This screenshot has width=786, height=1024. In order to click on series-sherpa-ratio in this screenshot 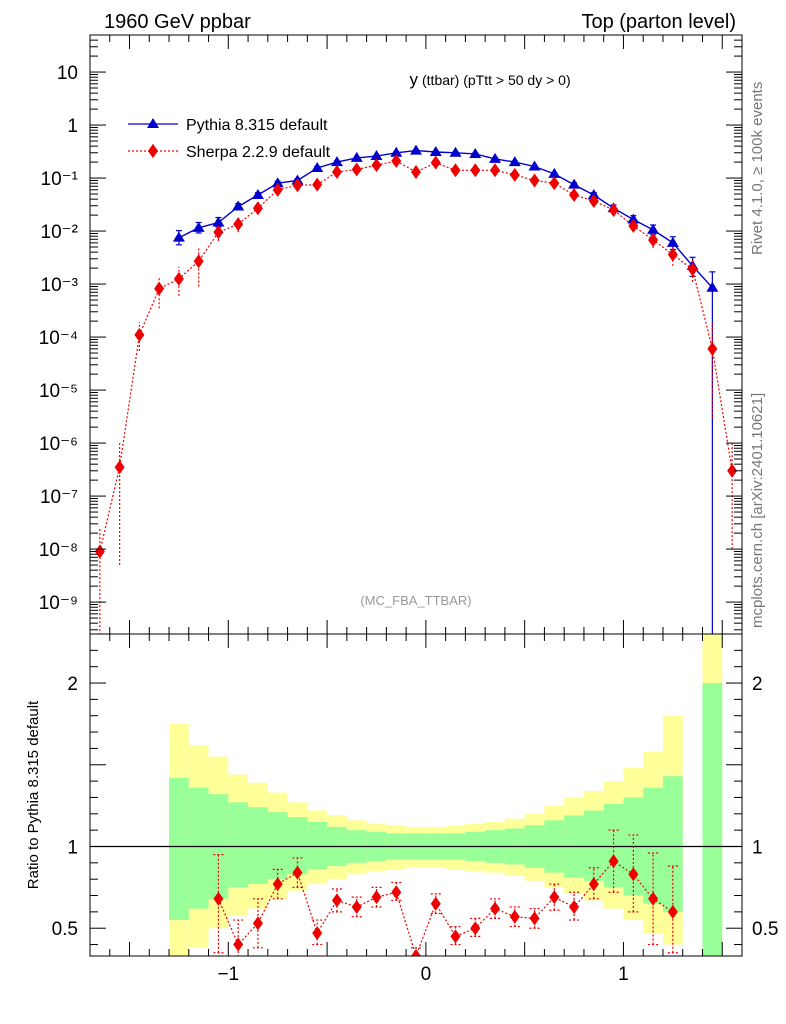, I will do `click(445, 892)`.